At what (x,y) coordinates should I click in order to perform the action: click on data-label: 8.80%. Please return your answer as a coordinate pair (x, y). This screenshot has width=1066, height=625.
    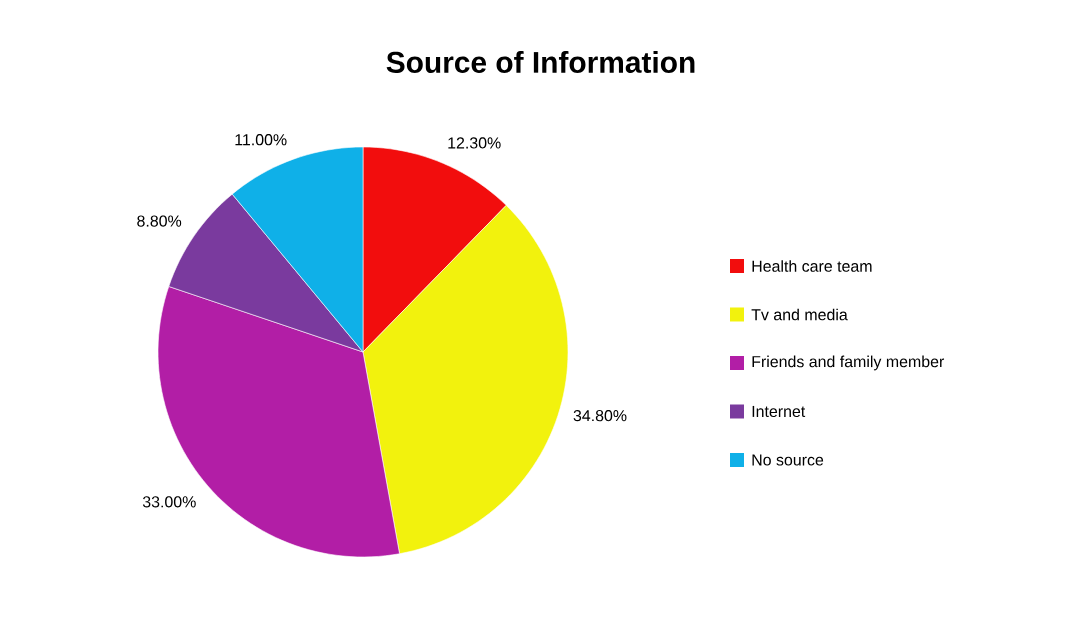
    Looking at the image, I should click on (159, 221).